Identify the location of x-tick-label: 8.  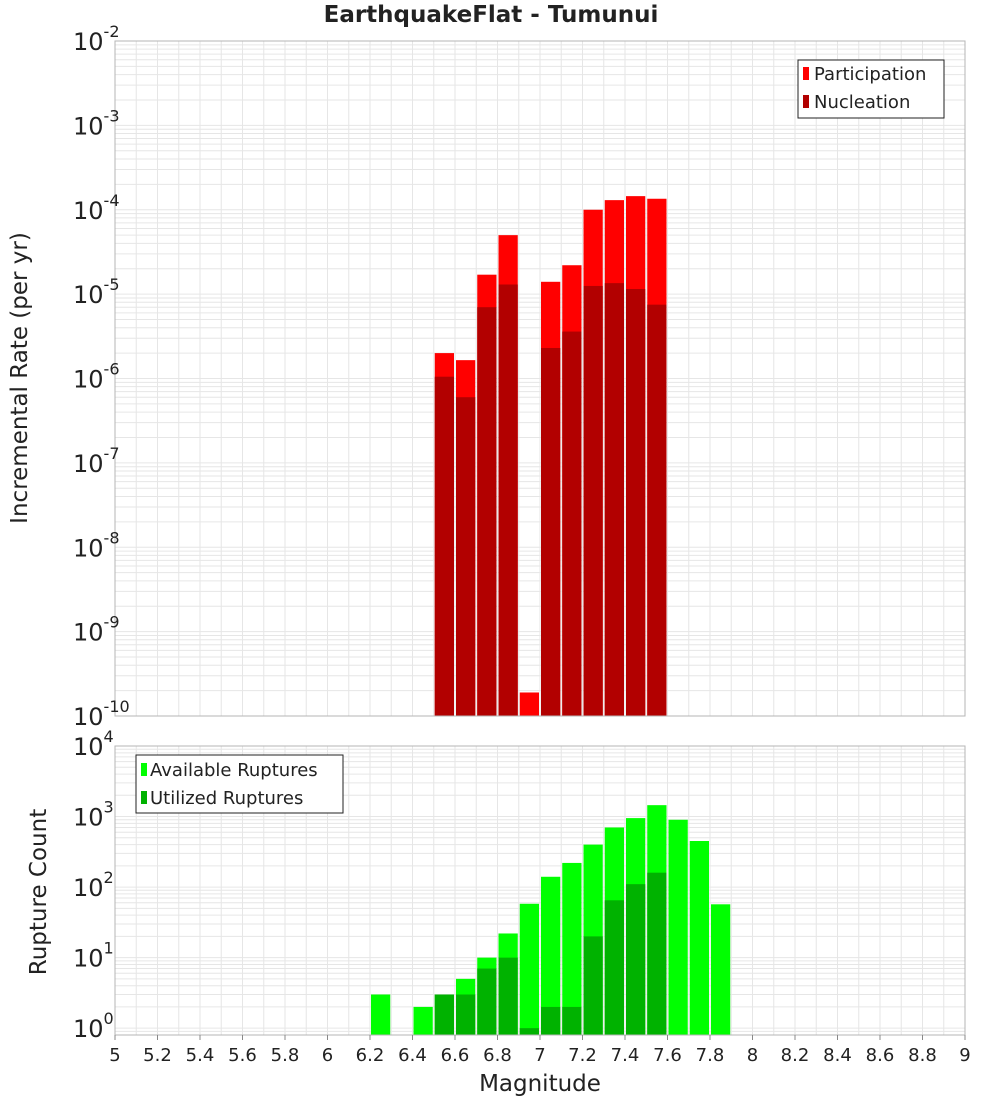
(752, 1055).